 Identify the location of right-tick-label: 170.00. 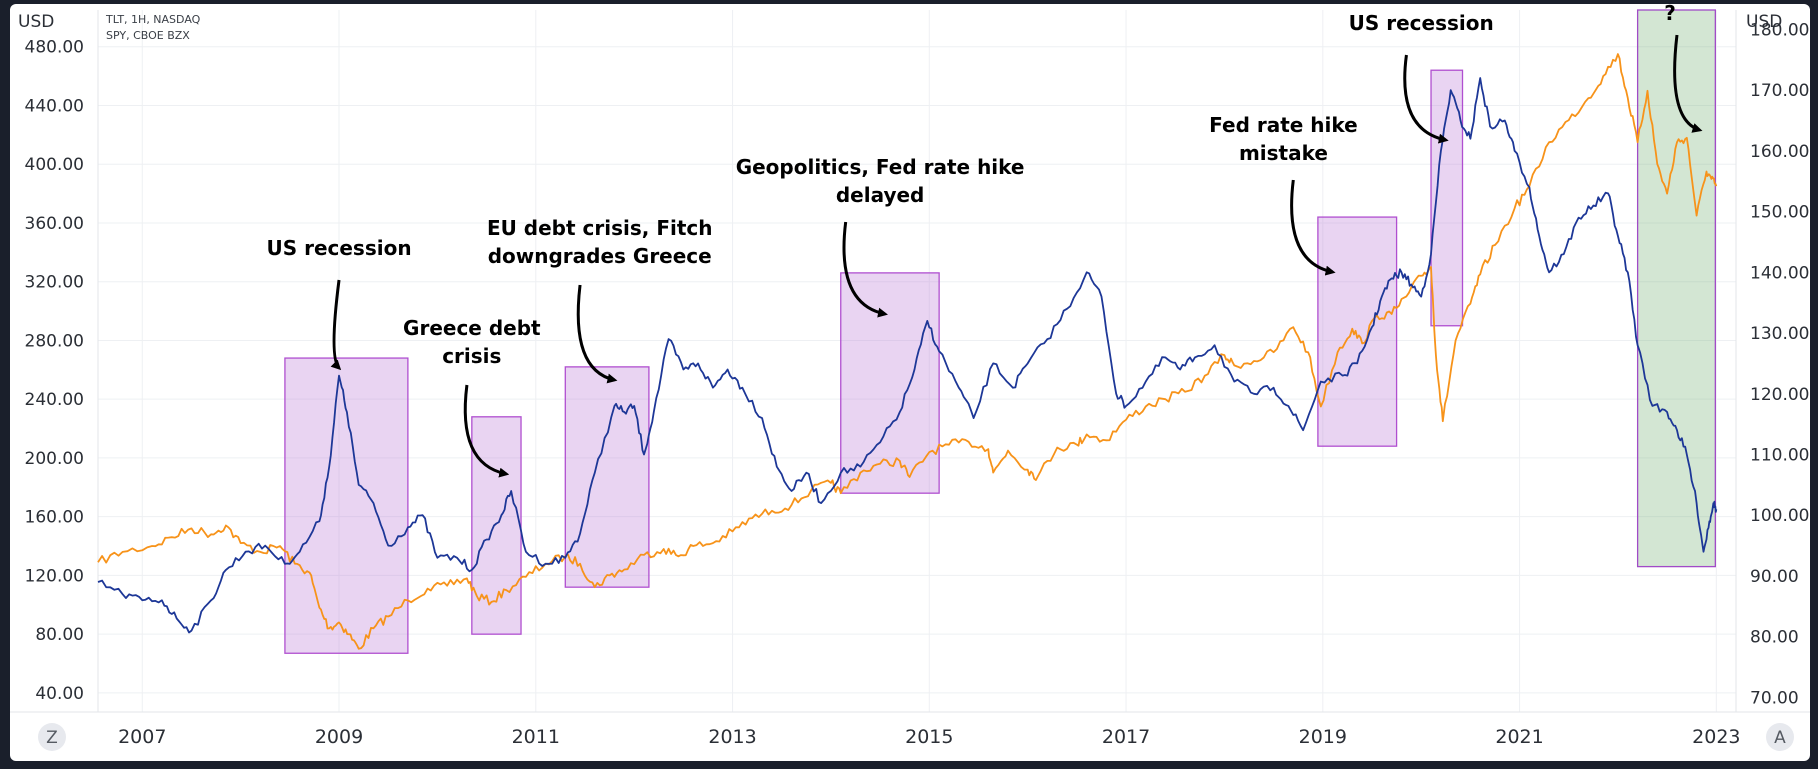
(1779, 91).